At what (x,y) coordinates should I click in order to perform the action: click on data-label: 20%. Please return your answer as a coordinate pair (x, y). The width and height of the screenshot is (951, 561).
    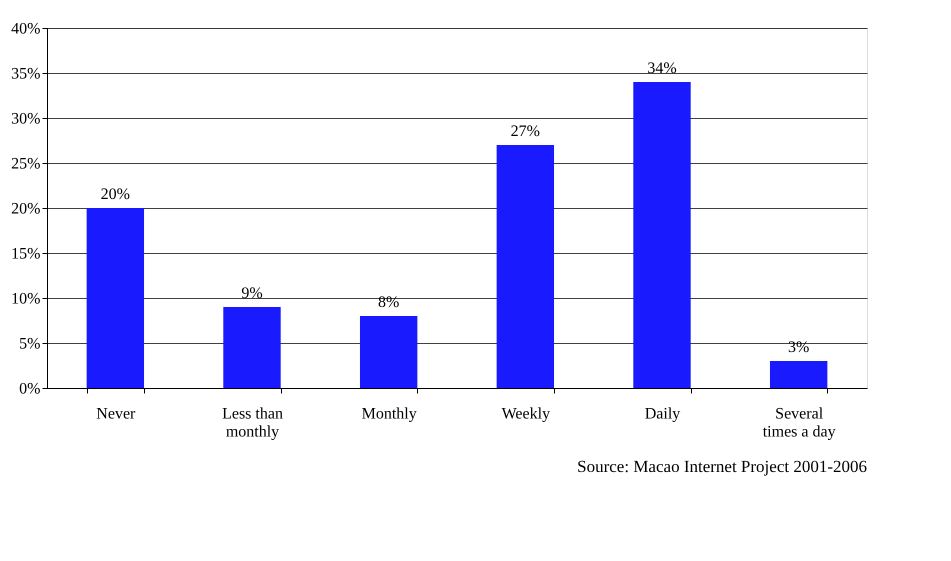
    Looking at the image, I should click on (115, 194).